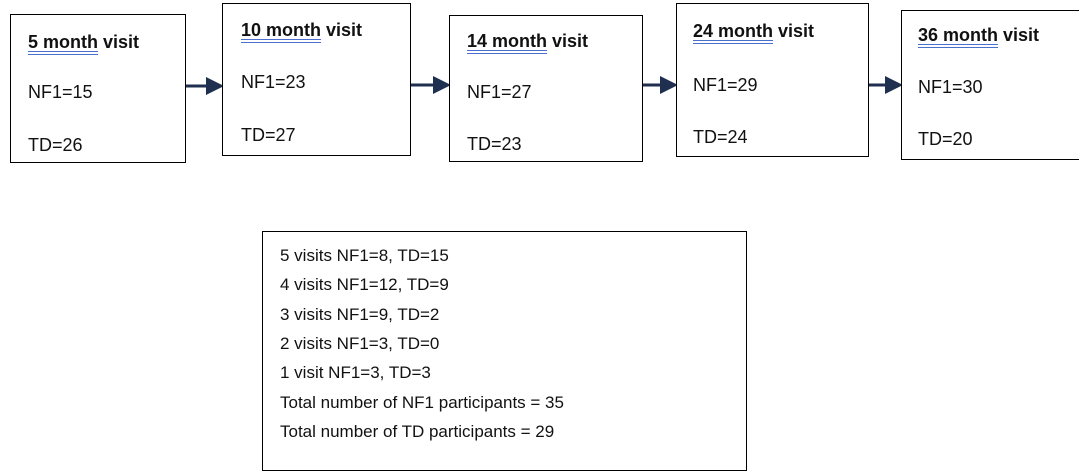  I want to click on title-underlined: 24 month, so click(733, 31).